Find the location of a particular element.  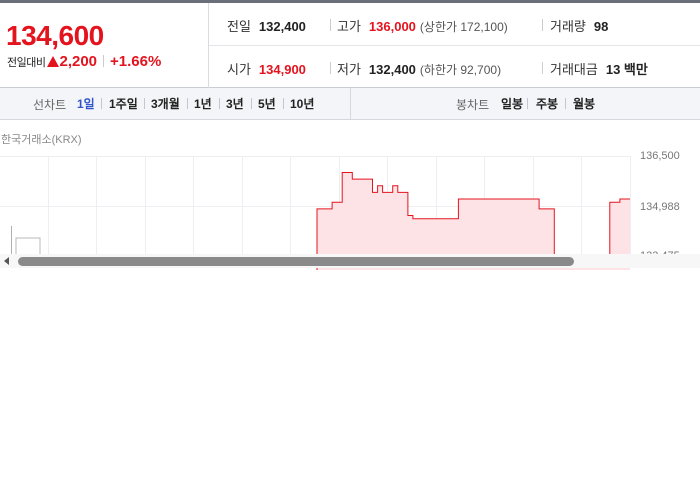

stat-label: 거래량 is located at coordinates (568, 26).